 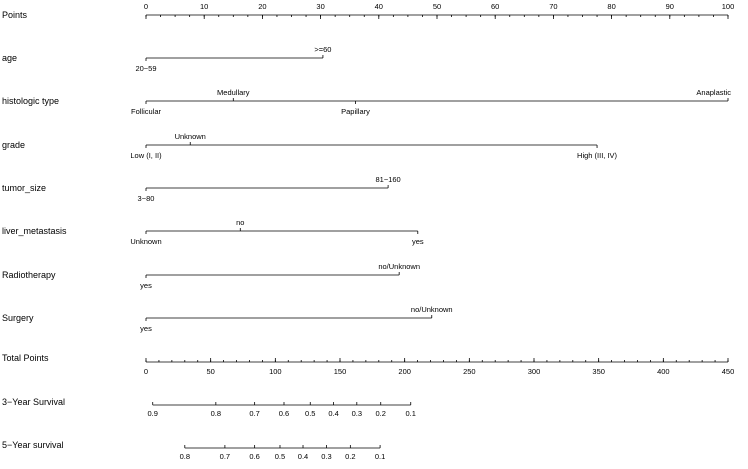 What do you see at coordinates (204, 6) in the screenshot?
I see `points-tick-label: 10` at bounding box center [204, 6].